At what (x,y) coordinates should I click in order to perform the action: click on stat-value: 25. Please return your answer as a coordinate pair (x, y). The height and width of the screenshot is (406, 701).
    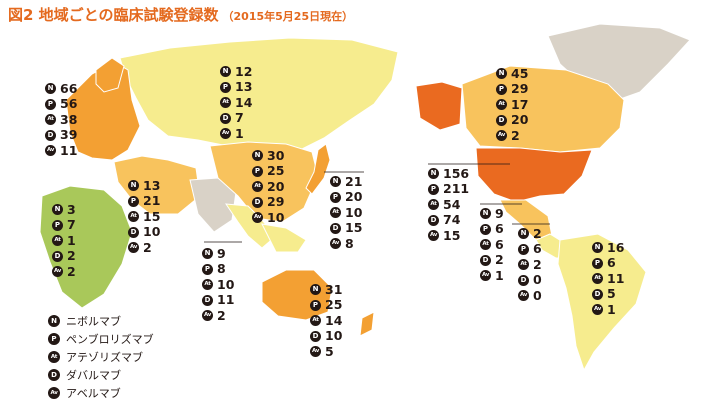
    Looking at the image, I should click on (334, 305).